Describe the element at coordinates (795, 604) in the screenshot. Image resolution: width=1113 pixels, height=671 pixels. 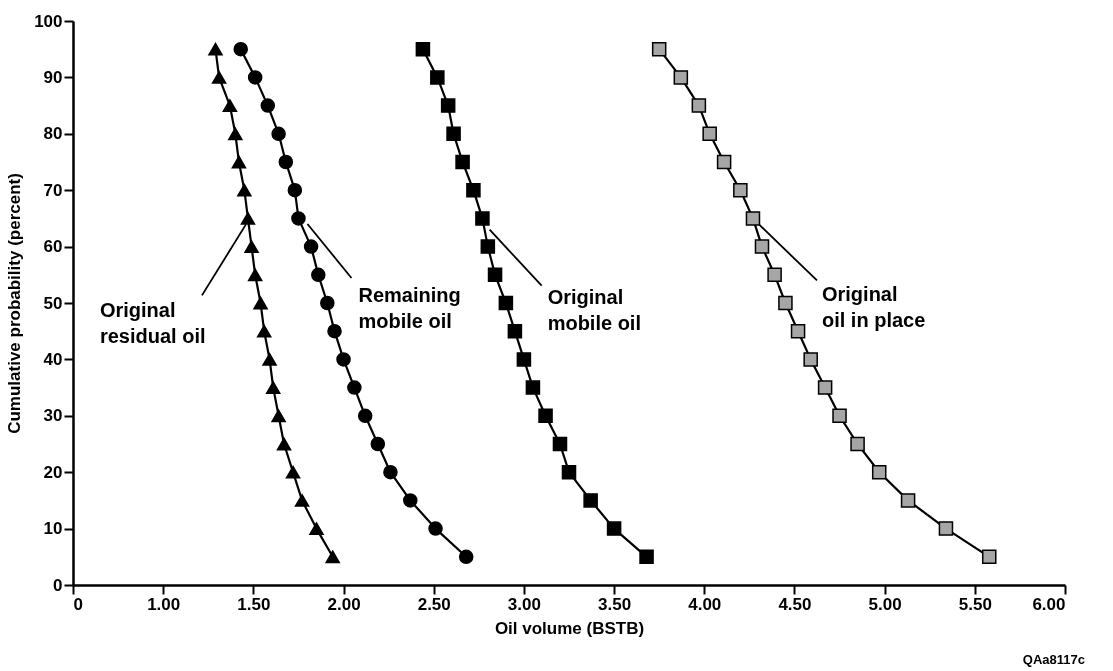
I see `x-tick-label: 4.50` at that location.